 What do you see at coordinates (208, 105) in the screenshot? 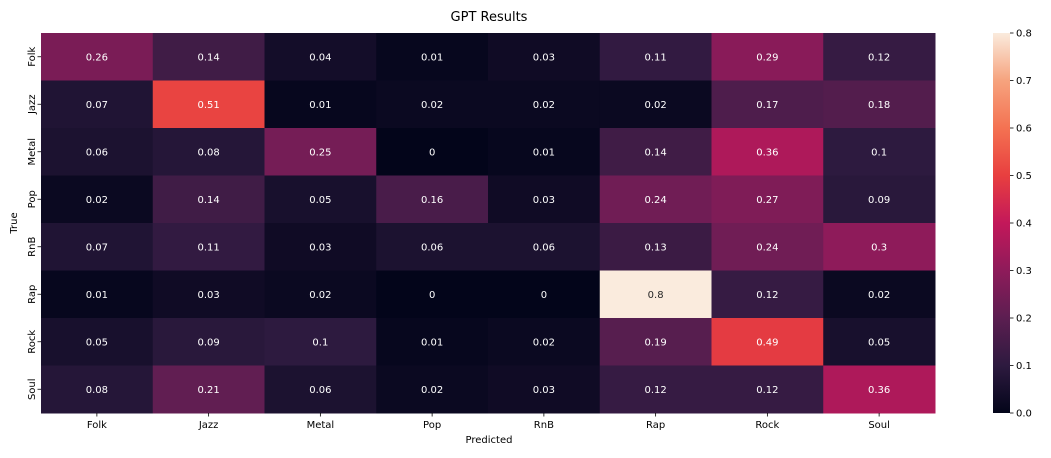
I see `cell-value-label: 0.51` at bounding box center [208, 105].